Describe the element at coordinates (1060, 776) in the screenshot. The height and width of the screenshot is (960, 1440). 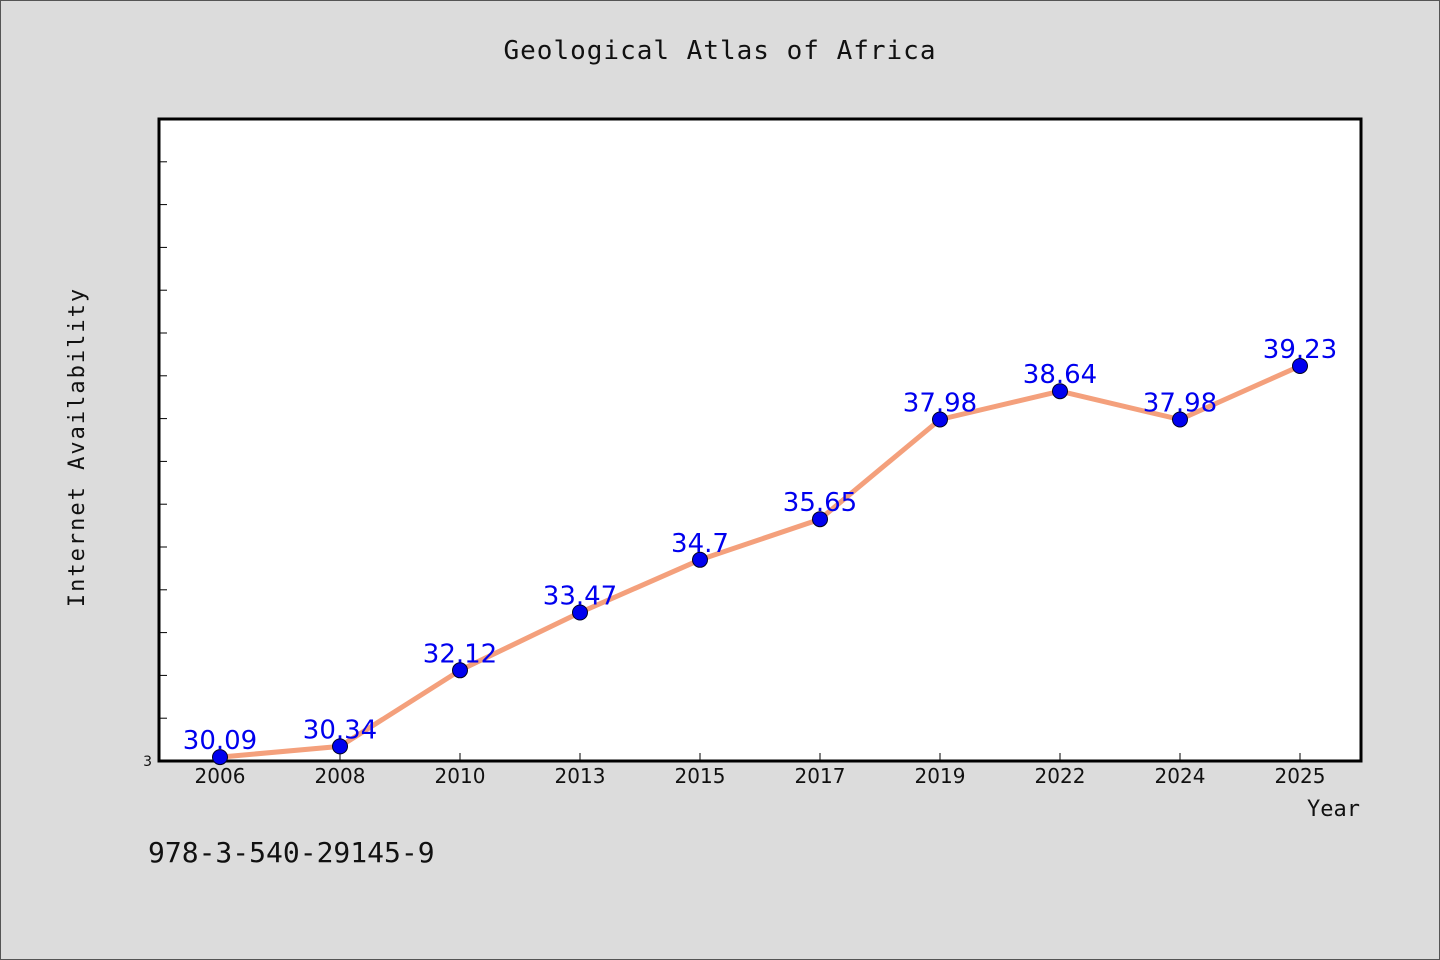
I see `x-tick-label: 2022` at that location.